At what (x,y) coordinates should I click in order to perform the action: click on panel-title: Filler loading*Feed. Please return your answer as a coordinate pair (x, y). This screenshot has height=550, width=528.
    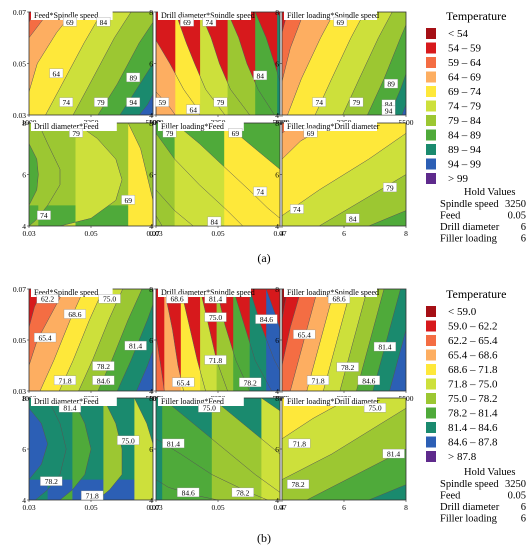
    Looking at the image, I should click on (192, 401).